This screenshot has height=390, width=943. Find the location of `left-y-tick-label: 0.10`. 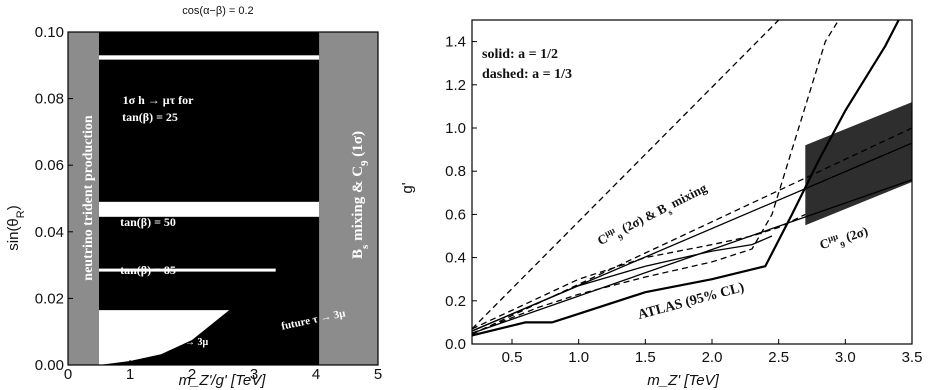

left-y-tick-label: 0.10 is located at coordinates (49, 32).